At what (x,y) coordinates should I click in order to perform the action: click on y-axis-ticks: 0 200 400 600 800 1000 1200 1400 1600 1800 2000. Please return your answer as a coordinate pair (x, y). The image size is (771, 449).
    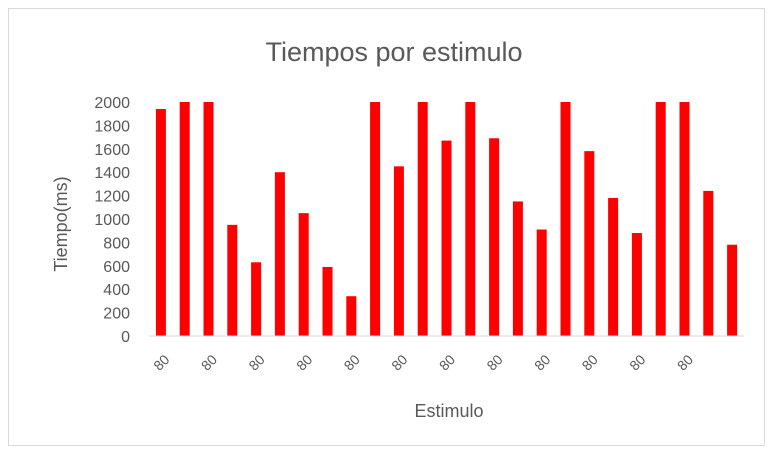
    Looking at the image, I should click on (112, 220).